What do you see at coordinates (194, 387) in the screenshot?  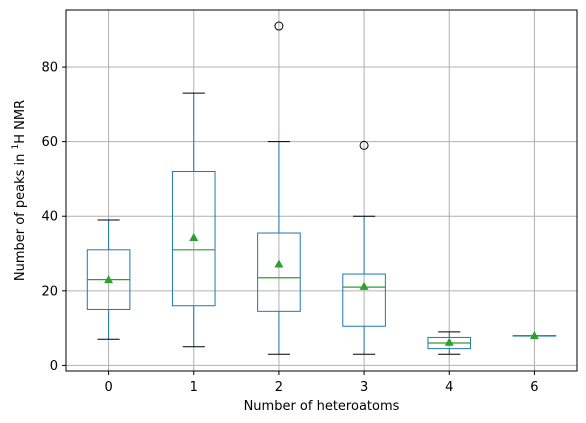 I see `x-tick-label: 1` at bounding box center [194, 387].